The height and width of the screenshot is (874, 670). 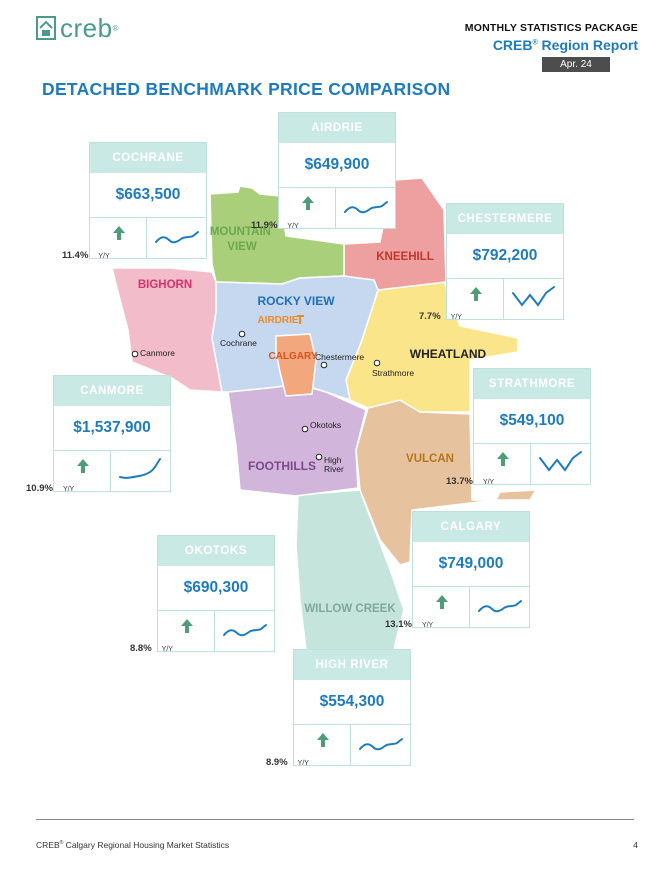 What do you see at coordinates (141, 648) in the screenshot?
I see `yoy-change-value: 8.8%` at bounding box center [141, 648].